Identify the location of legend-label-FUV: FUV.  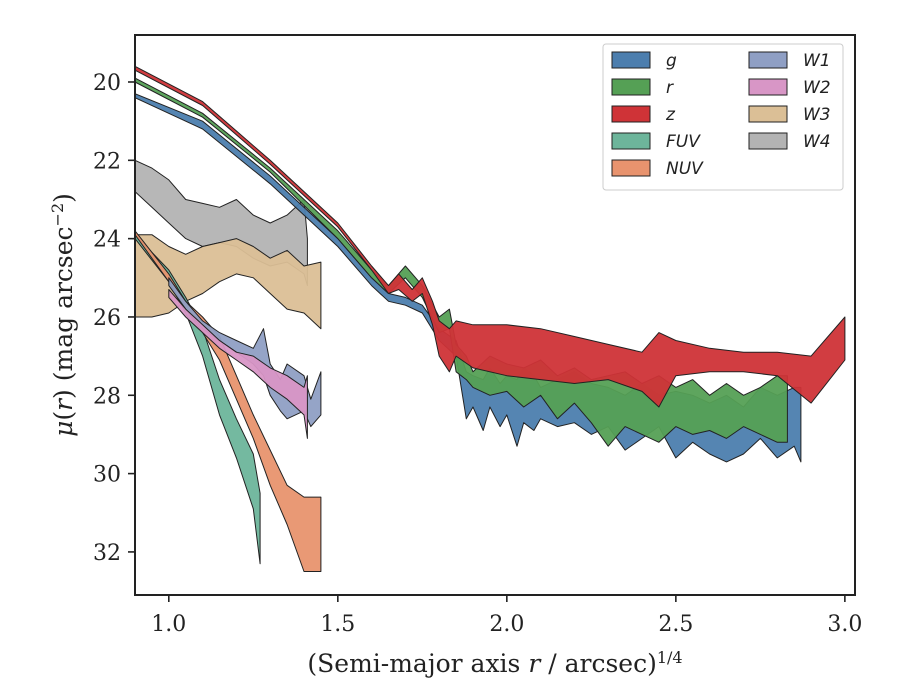
(683, 142).